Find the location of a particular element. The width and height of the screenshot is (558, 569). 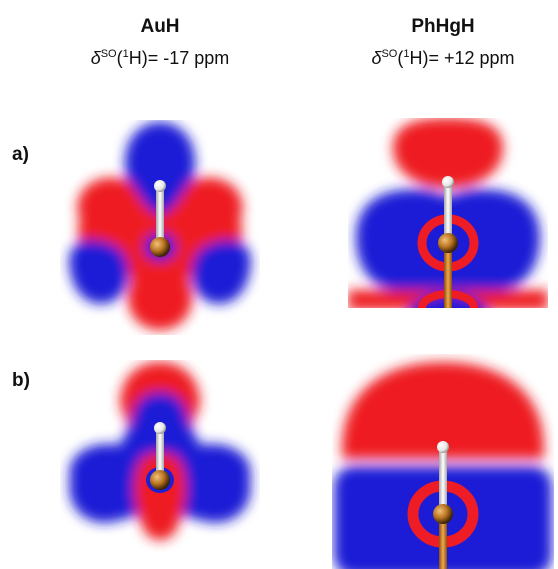

panel-b-auh is located at coordinates (160, 451).